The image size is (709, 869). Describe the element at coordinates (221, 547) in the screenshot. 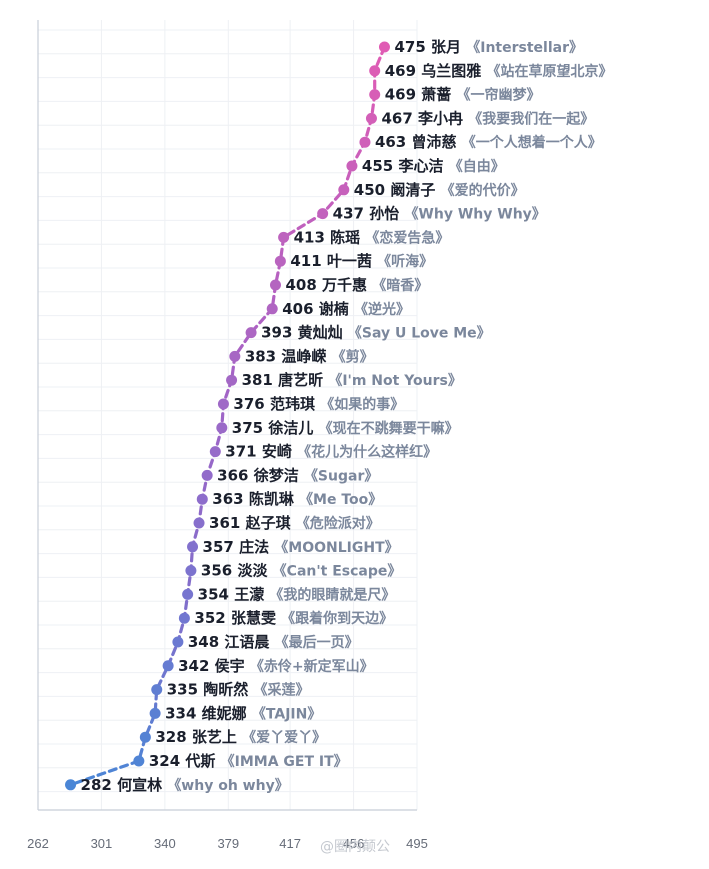

I see `score-value: 357` at that location.